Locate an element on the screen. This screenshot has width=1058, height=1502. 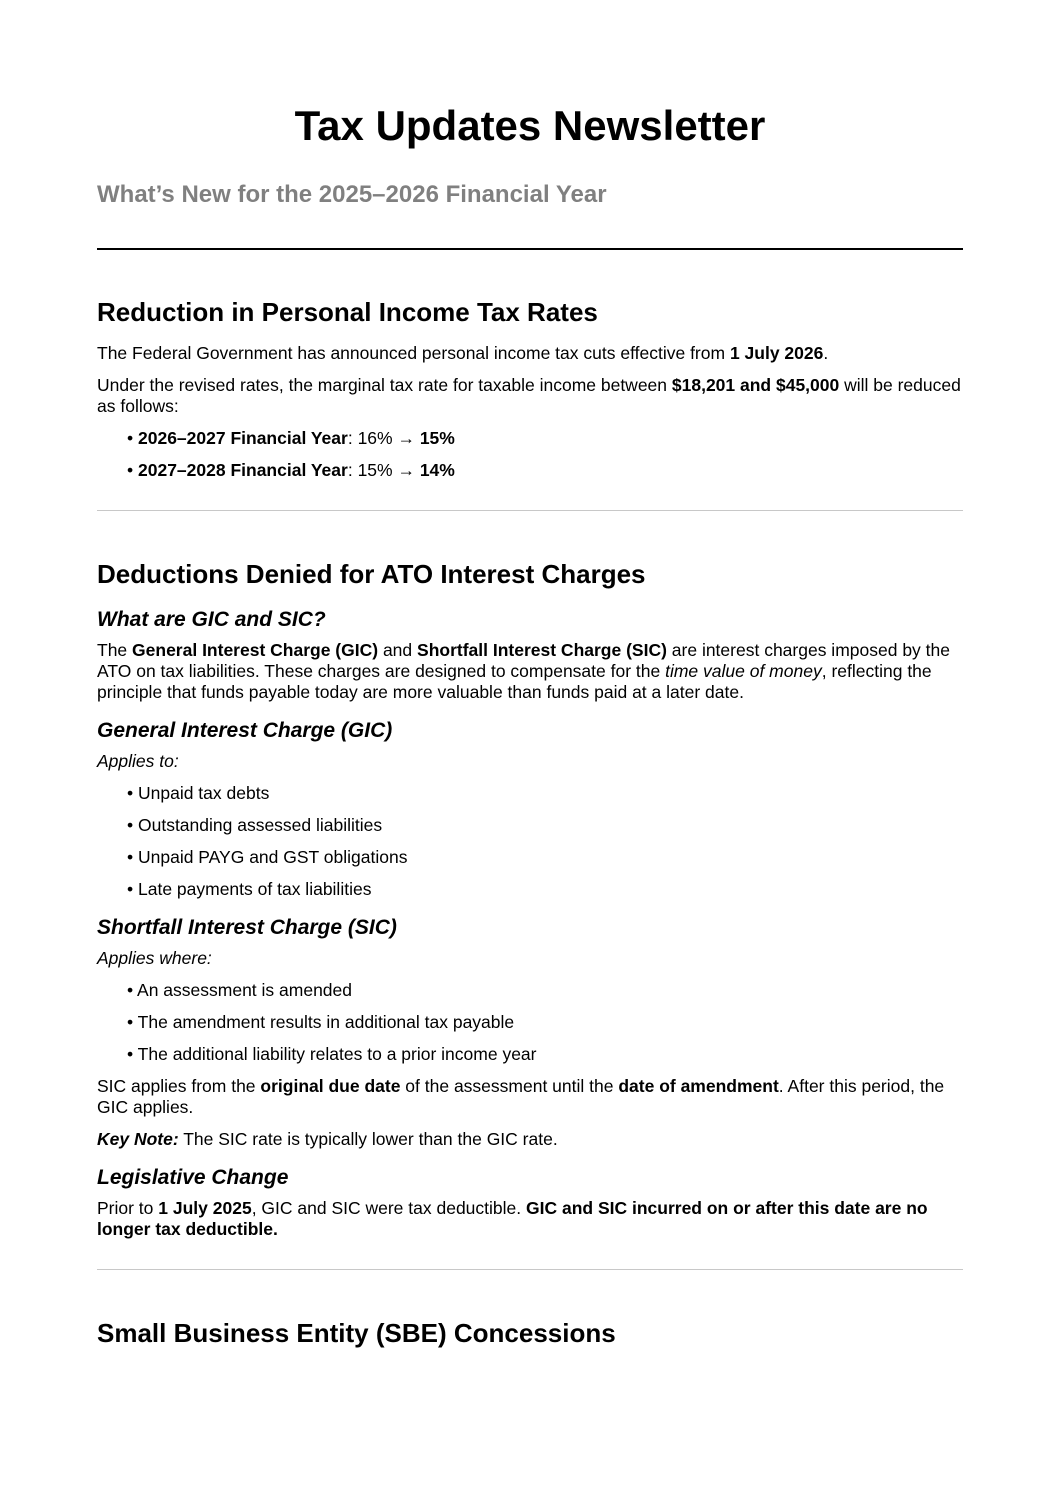
text-run: 1 July 2026 is located at coordinates (776, 353).